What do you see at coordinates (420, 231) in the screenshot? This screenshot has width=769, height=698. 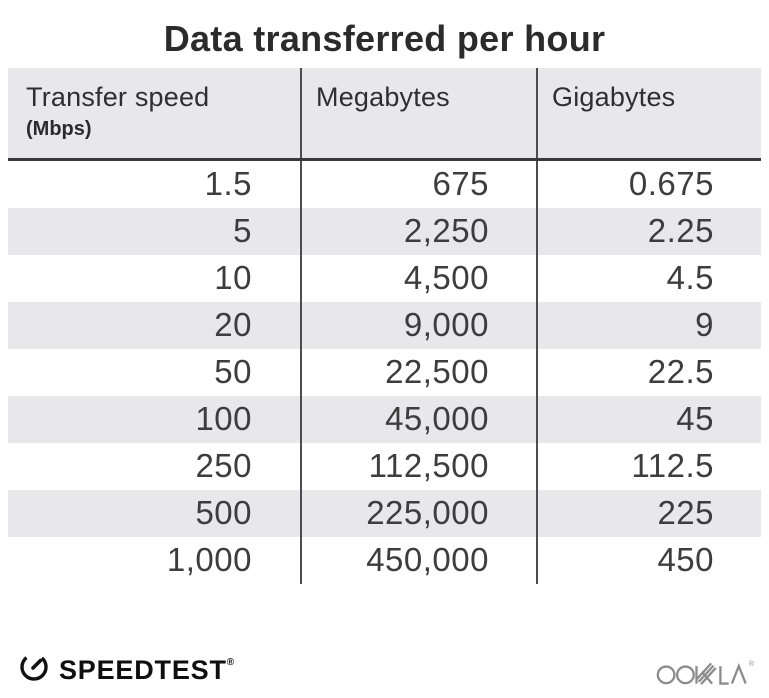 I see `megabytes-cell: 2,250` at bounding box center [420, 231].